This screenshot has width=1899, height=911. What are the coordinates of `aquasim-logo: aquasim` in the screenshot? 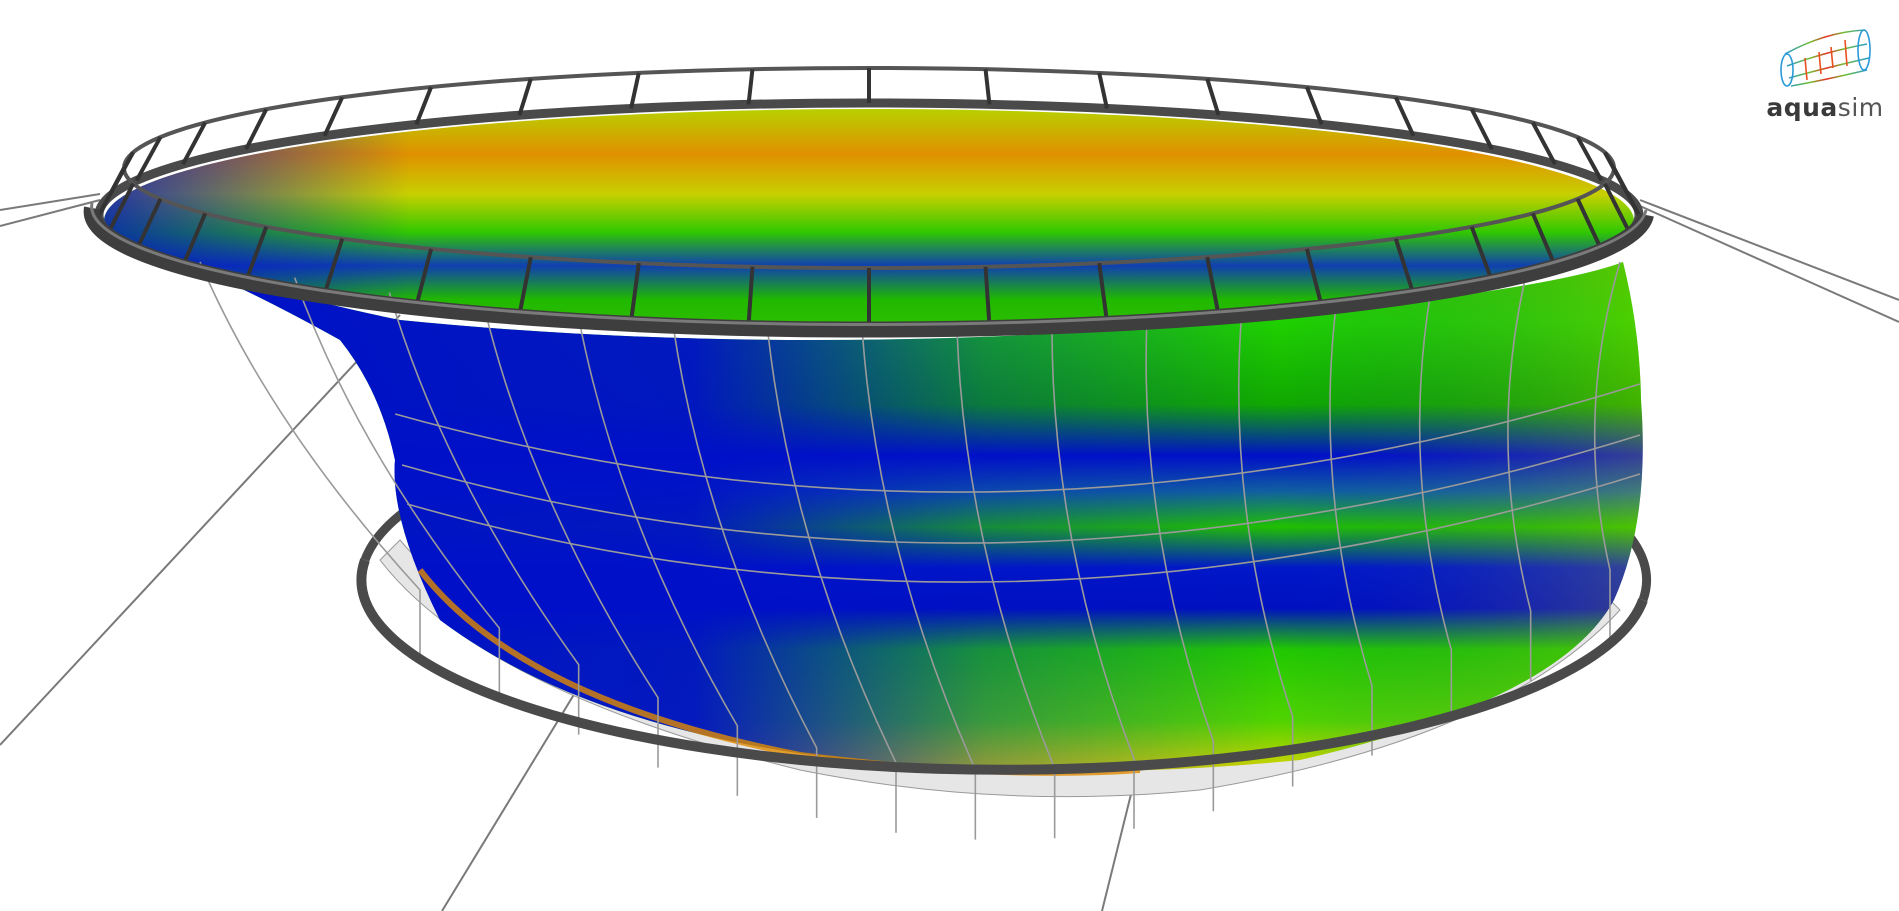 It's located at (1825, 72).